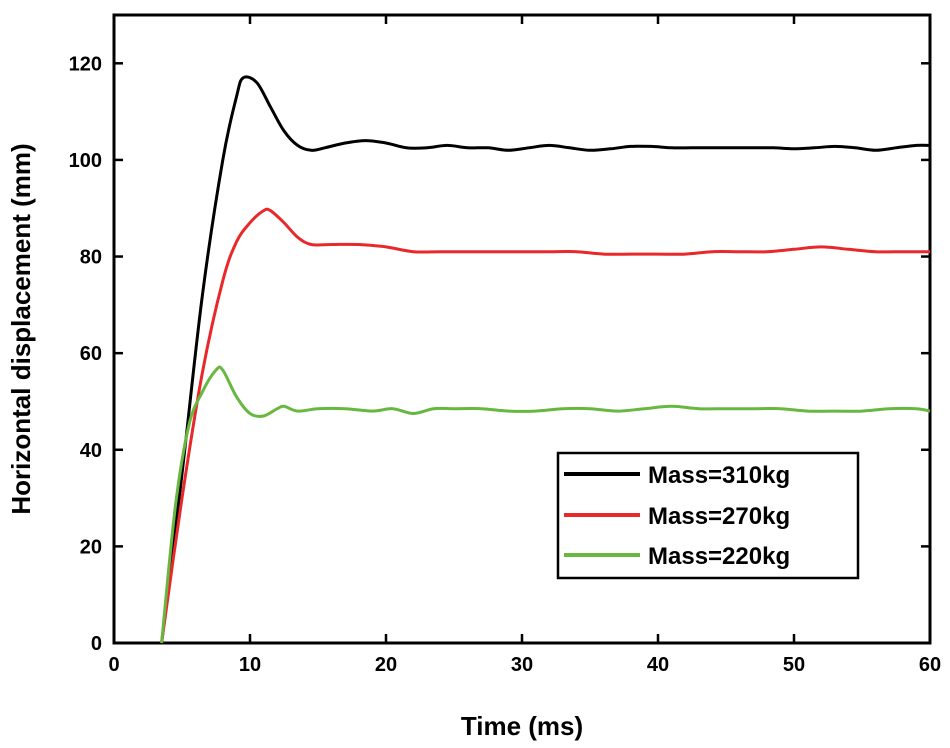 This screenshot has height=748, width=950. I want to click on y-tick-label-40: 40, so click(91, 451).